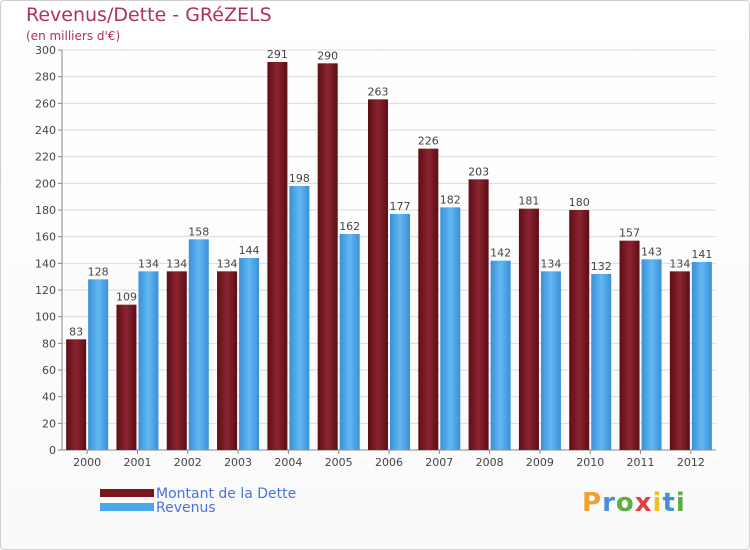  Describe the element at coordinates (378, 274) in the screenshot. I see `bar-dette-2006` at that location.